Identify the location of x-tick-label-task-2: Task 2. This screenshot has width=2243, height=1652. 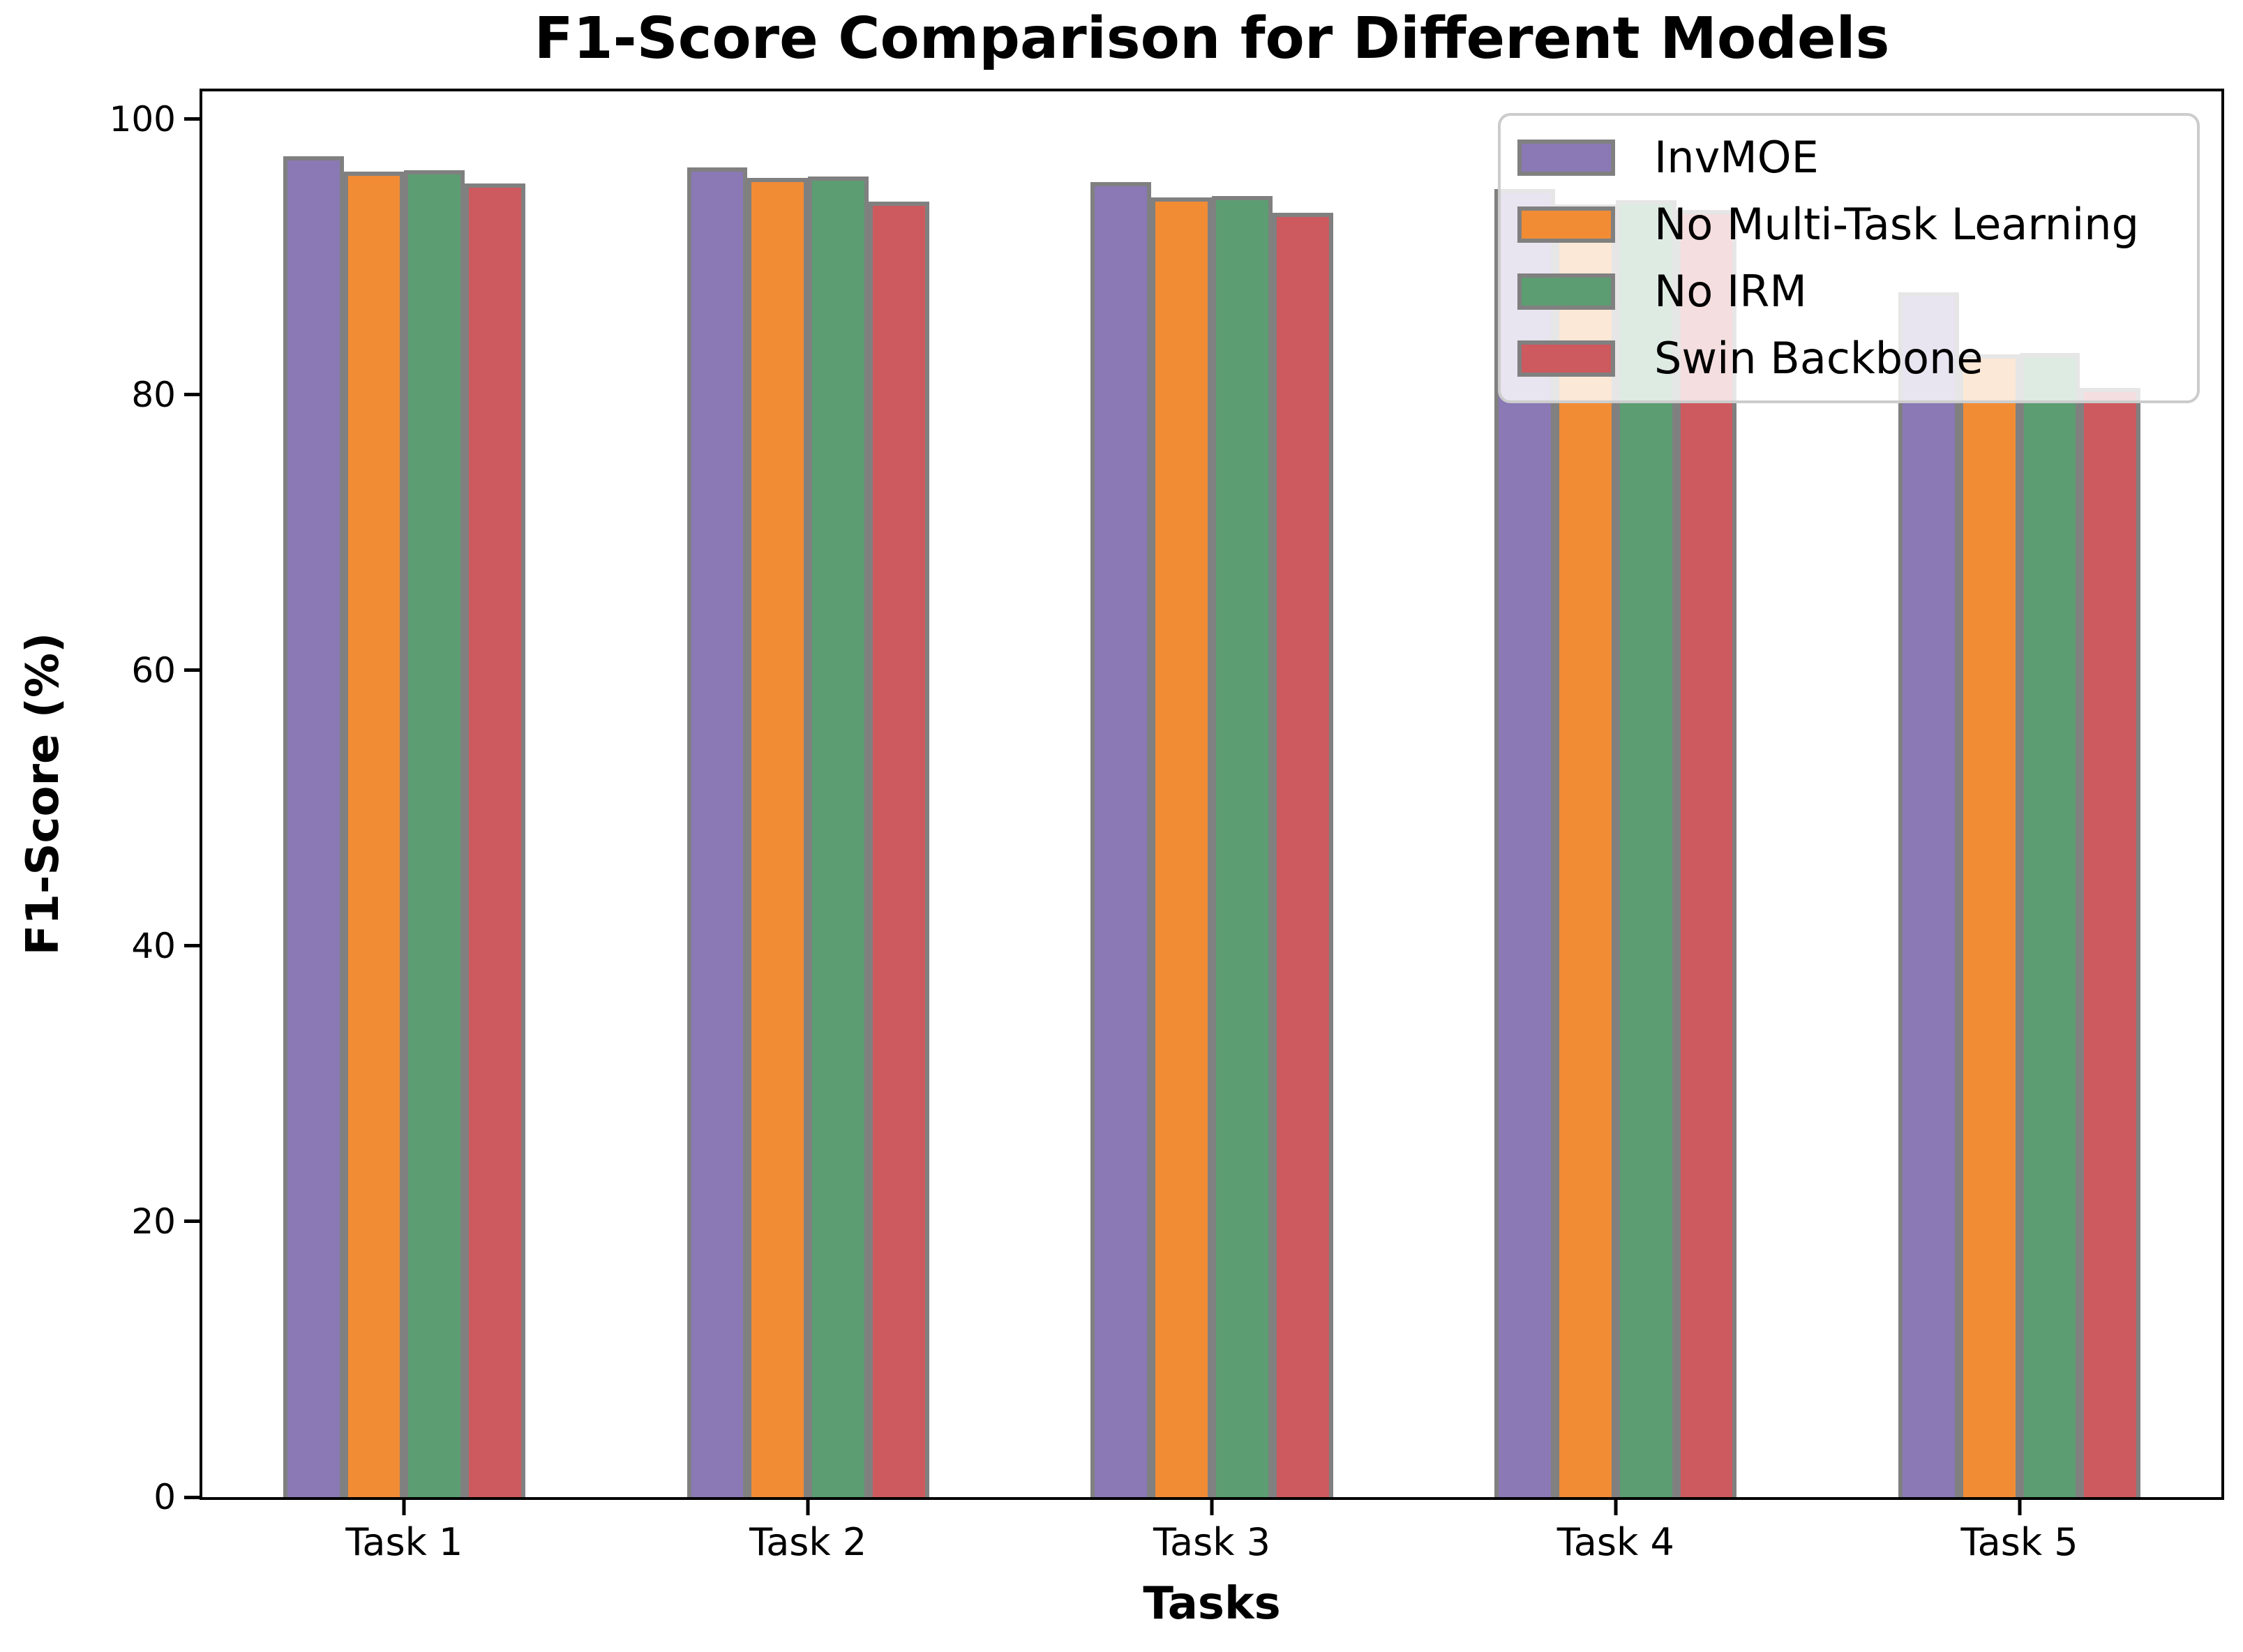
(808, 1542).